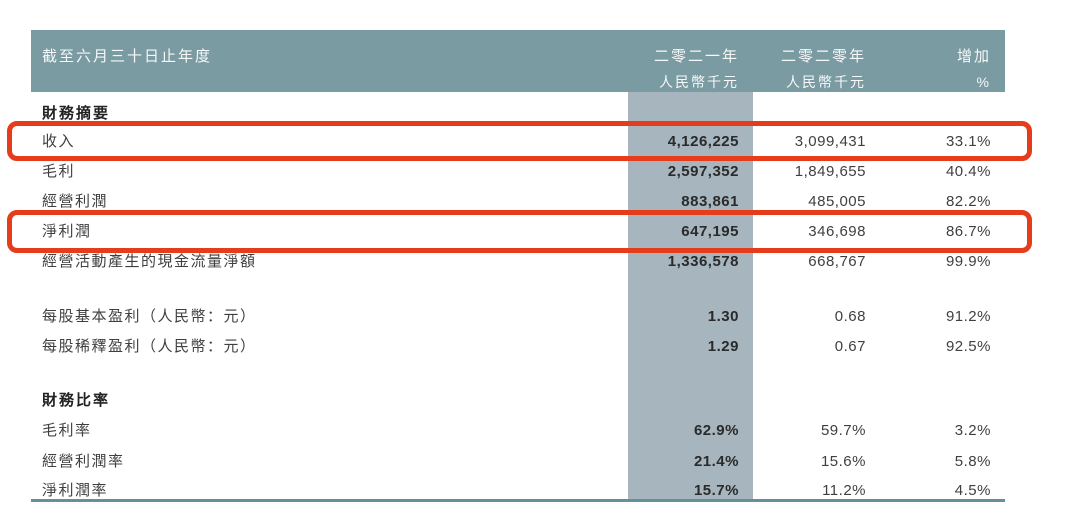 This screenshot has height=513, width=1080. What do you see at coordinates (837, 261) in the screenshot?
I see `value-2020: 668,767` at bounding box center [837, 261].